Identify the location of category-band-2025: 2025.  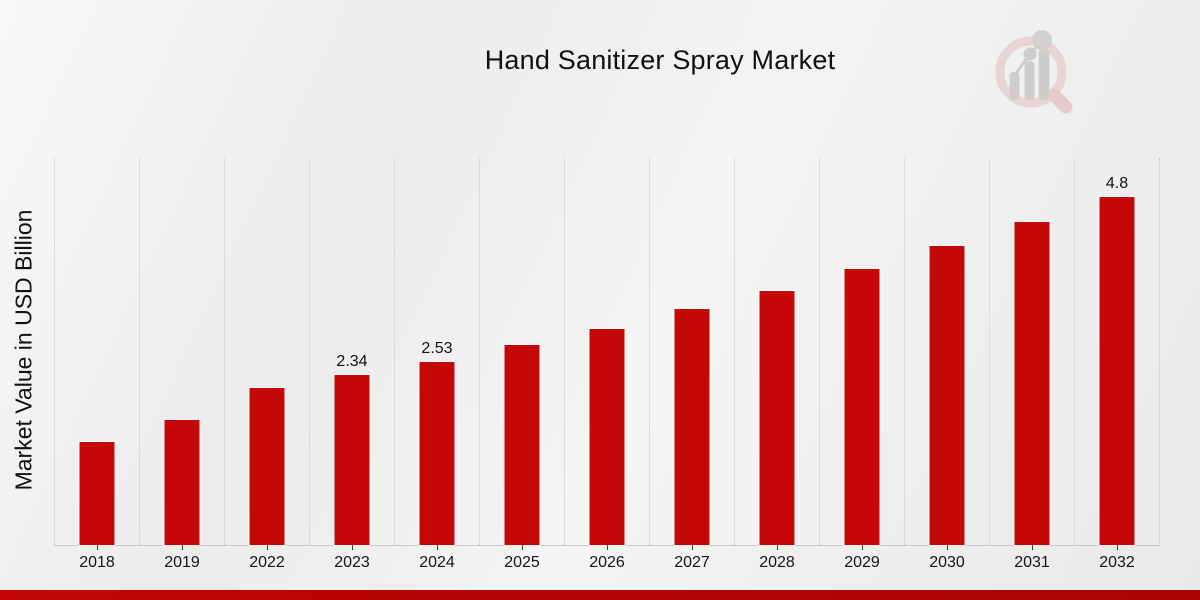
(521, 364).